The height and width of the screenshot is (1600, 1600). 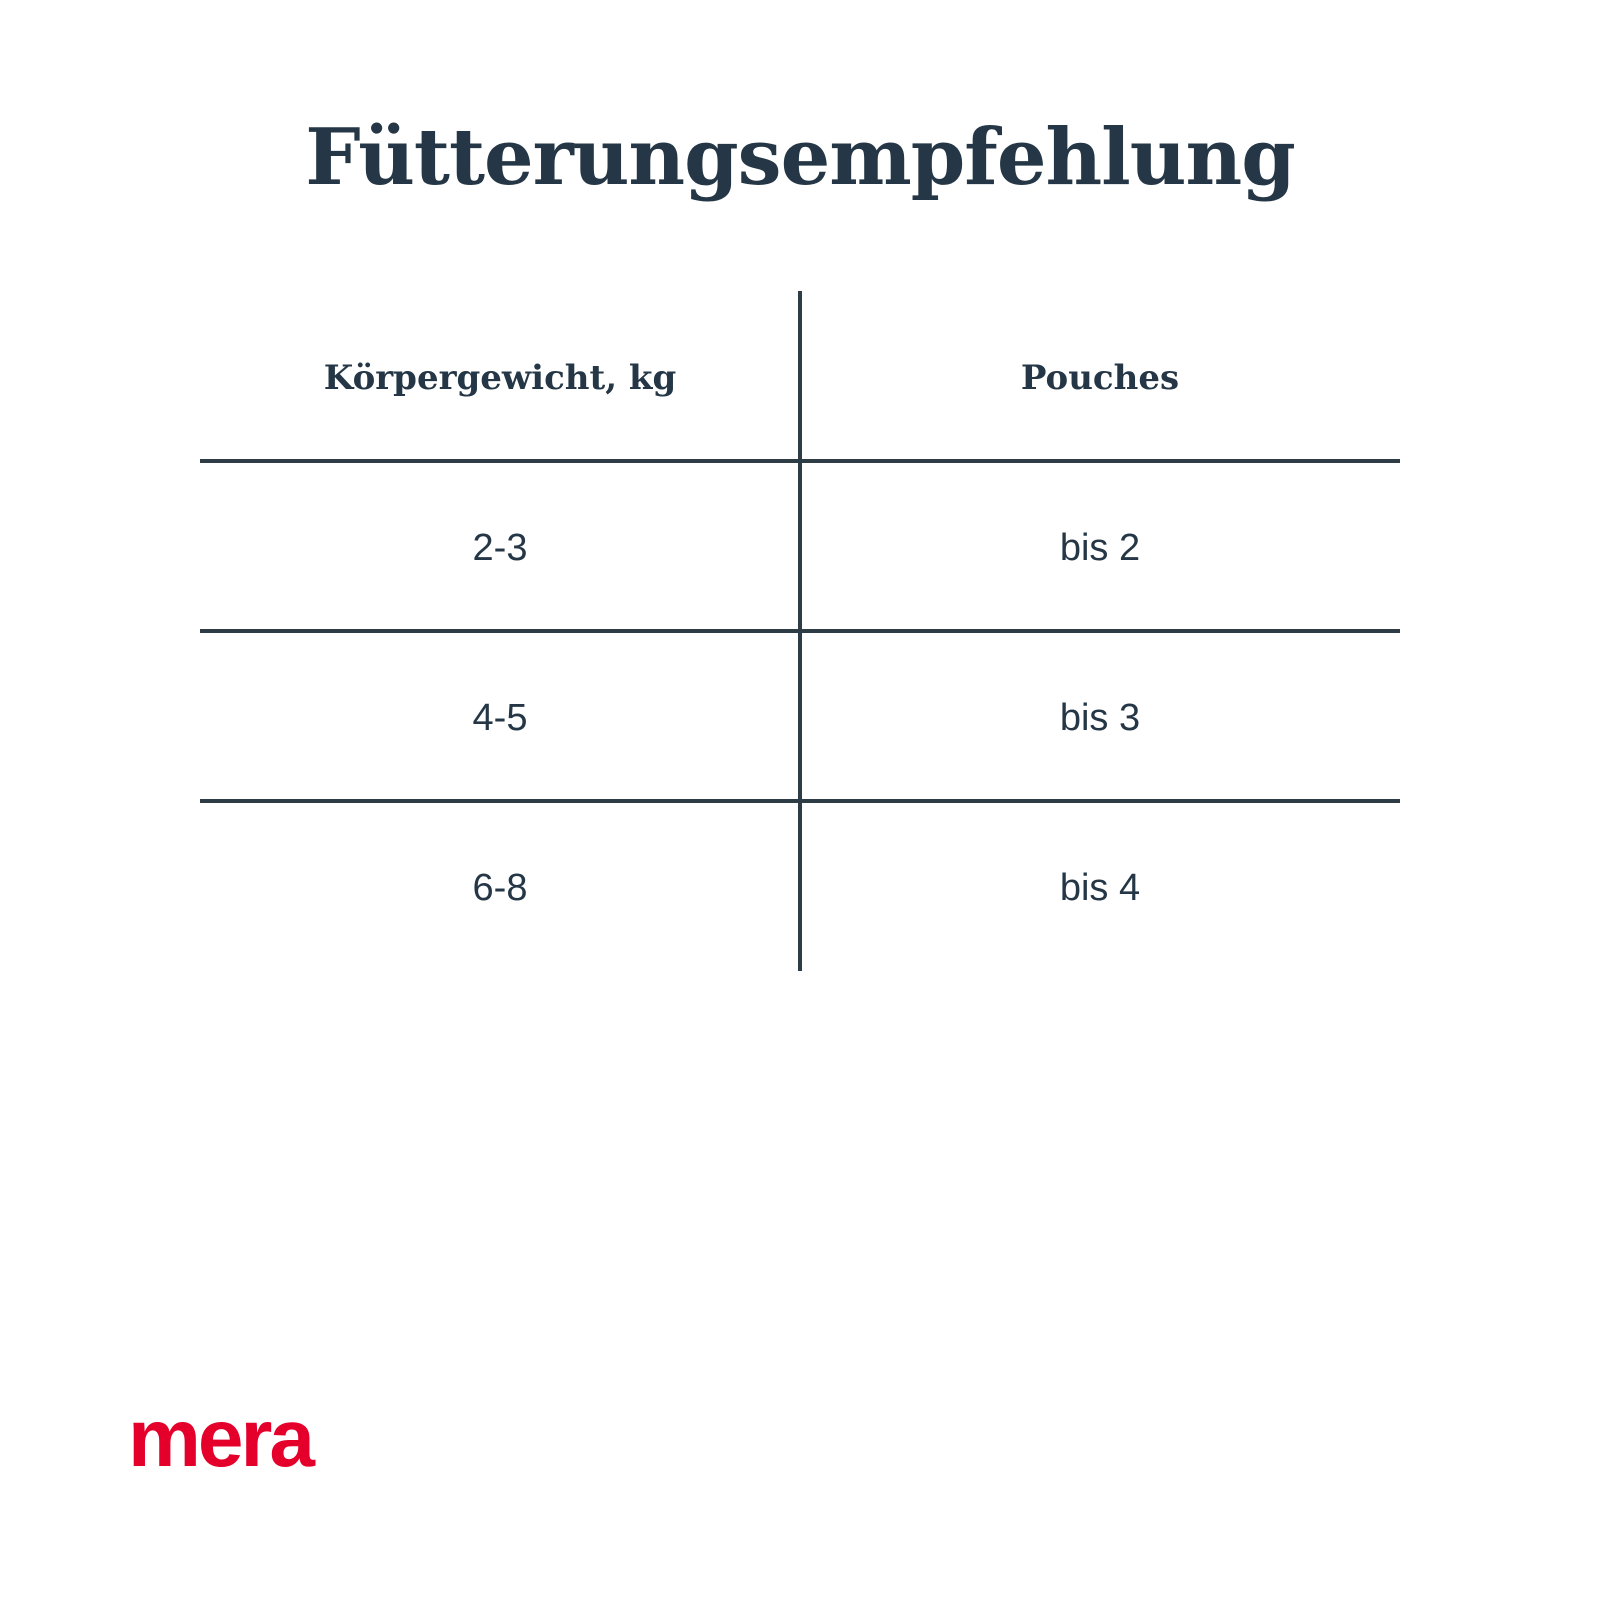 I want to click on header-body-weight: Körpergewicht, kg, so click(x=500, y=378).